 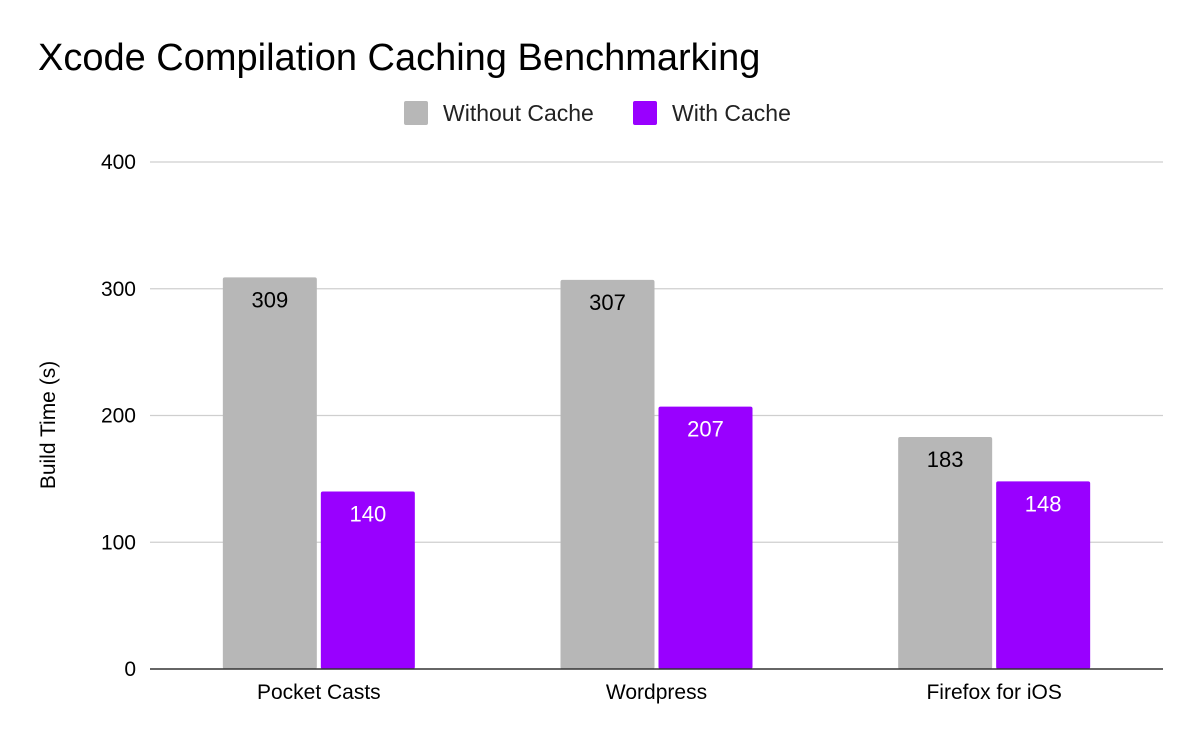 What do you see at coordinates (1043, 503) in the screenshot?
I see `data-label: 148` at bounding box center [1043, 503].